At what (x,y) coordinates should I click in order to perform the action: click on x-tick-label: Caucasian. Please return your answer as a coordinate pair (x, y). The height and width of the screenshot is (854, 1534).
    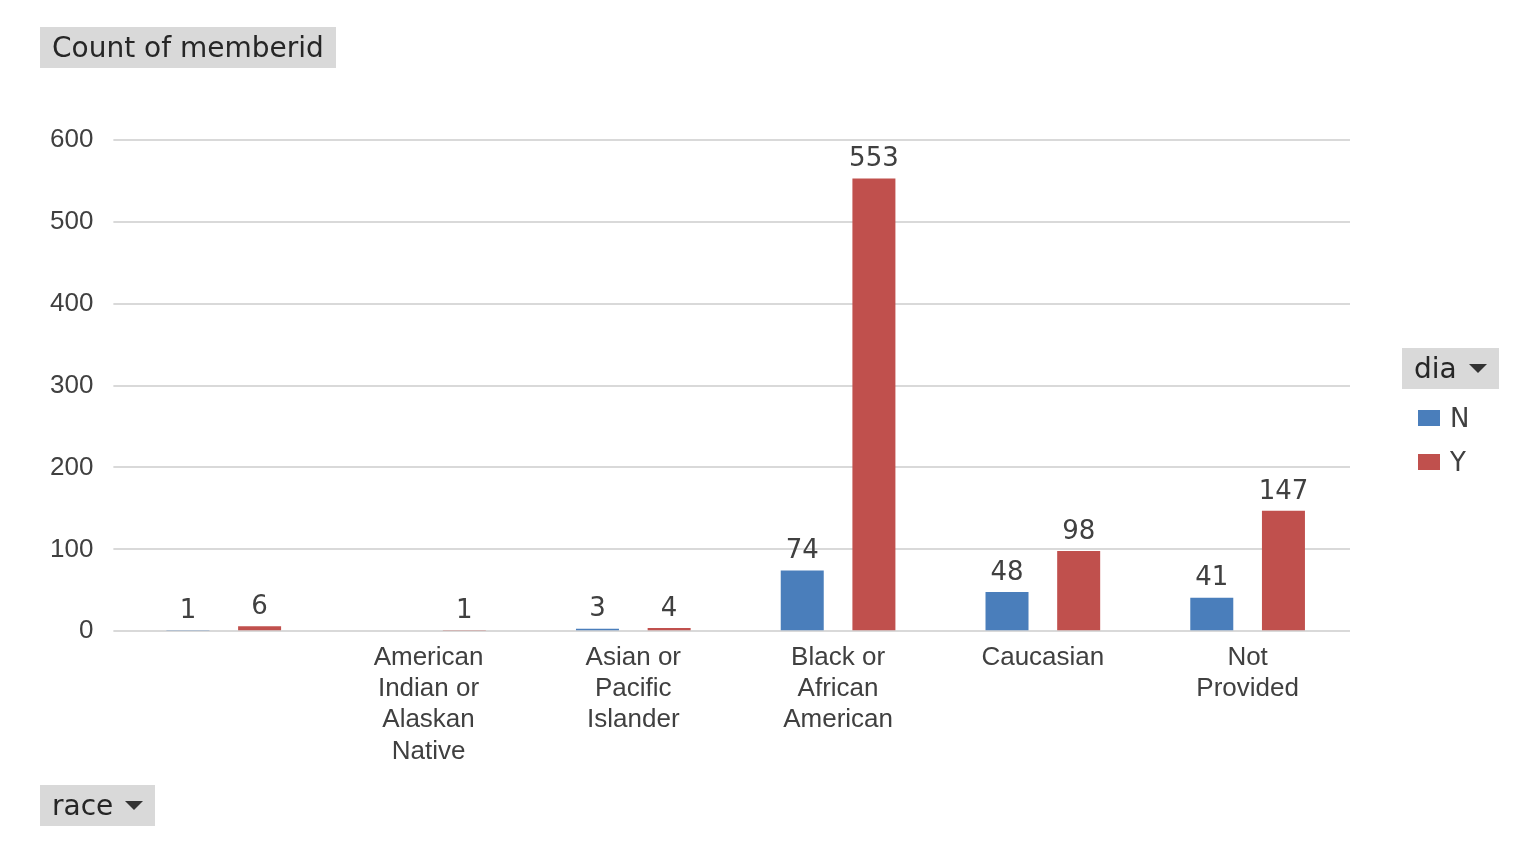
    Looking at the image, I should click on (1043, 655).